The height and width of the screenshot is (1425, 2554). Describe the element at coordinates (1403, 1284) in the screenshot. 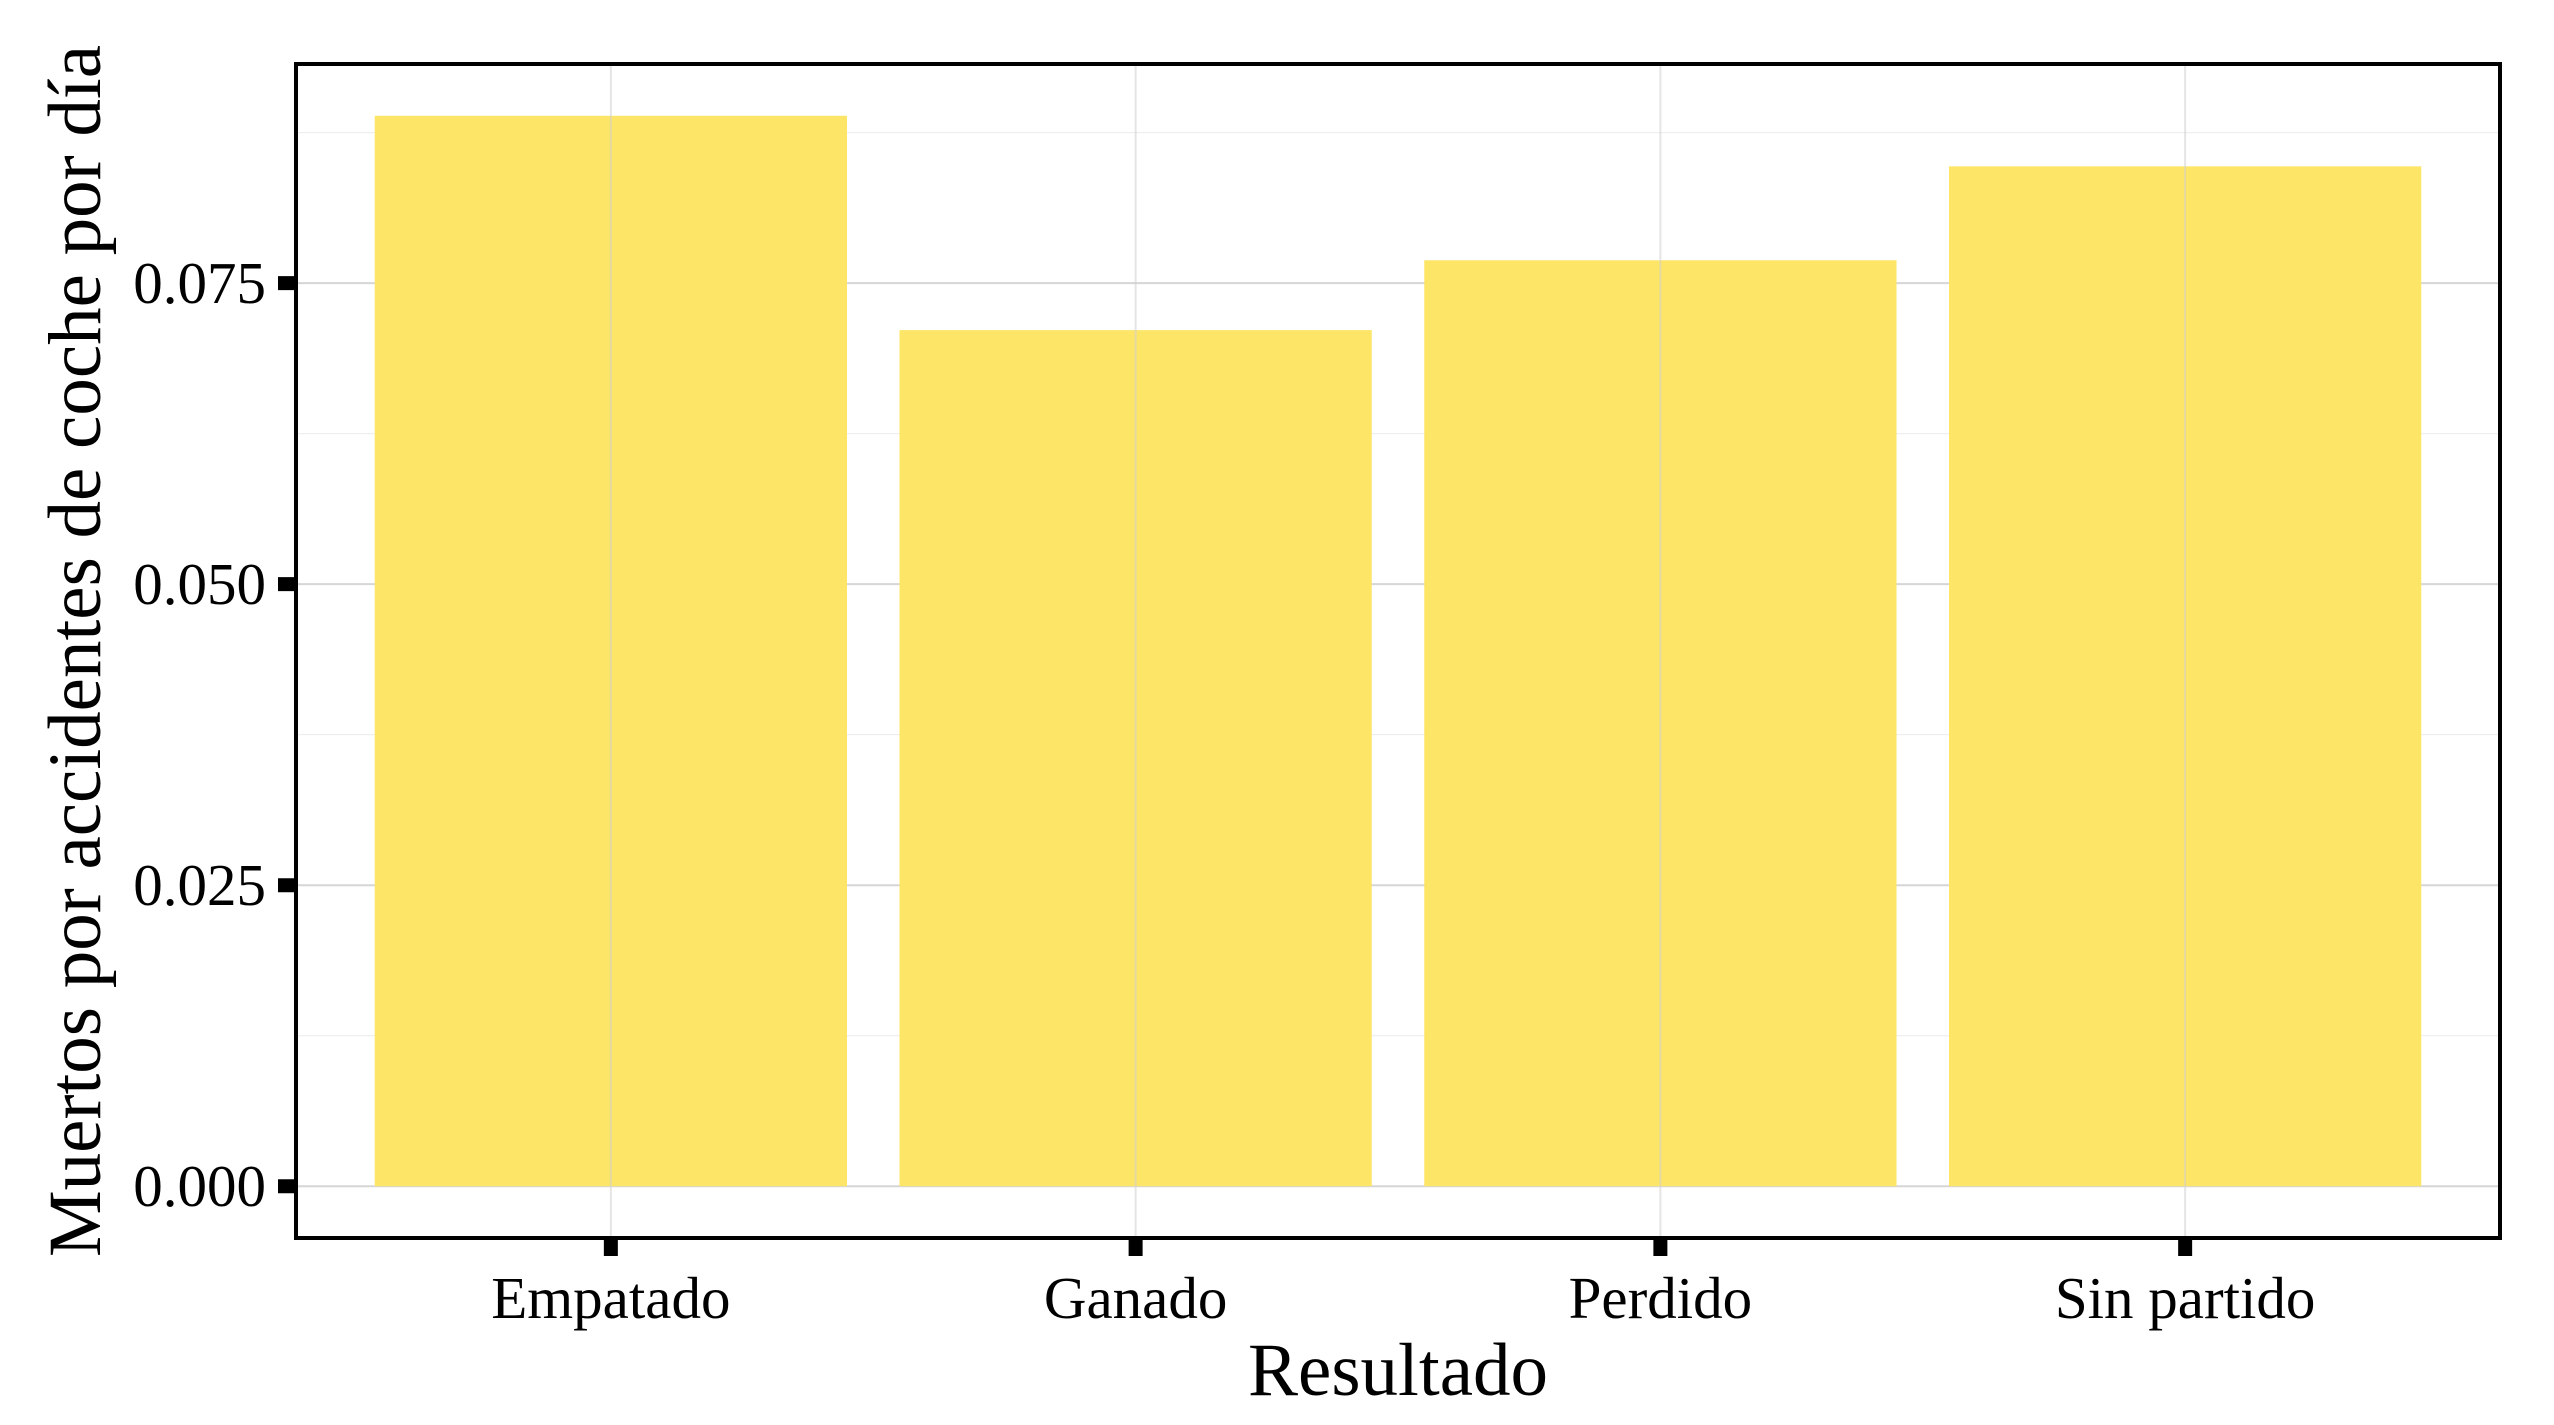

I see `x-axis-ticks: Empatado Ganado Perdido Sin partido` at that location.